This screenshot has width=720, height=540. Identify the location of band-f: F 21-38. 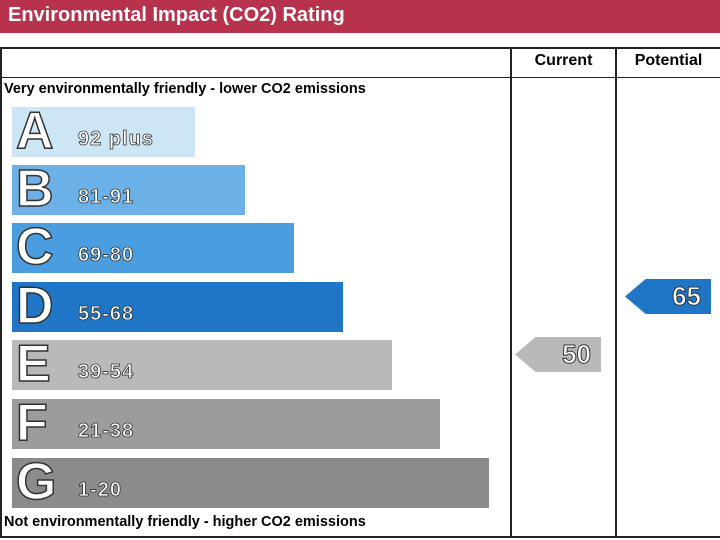
(226, 423).